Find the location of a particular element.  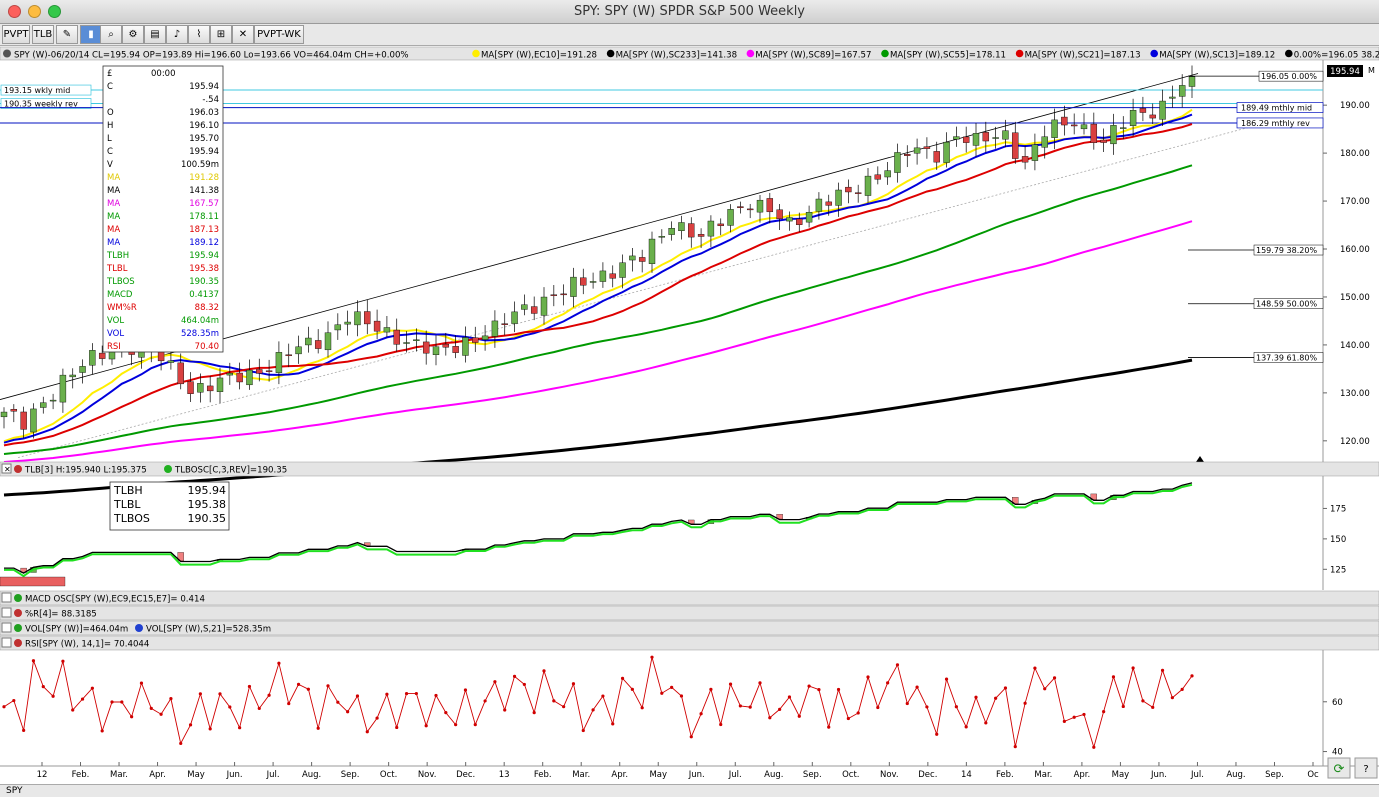

price-tick-label-1: 130.00 is located at coordinates (1355, 394).